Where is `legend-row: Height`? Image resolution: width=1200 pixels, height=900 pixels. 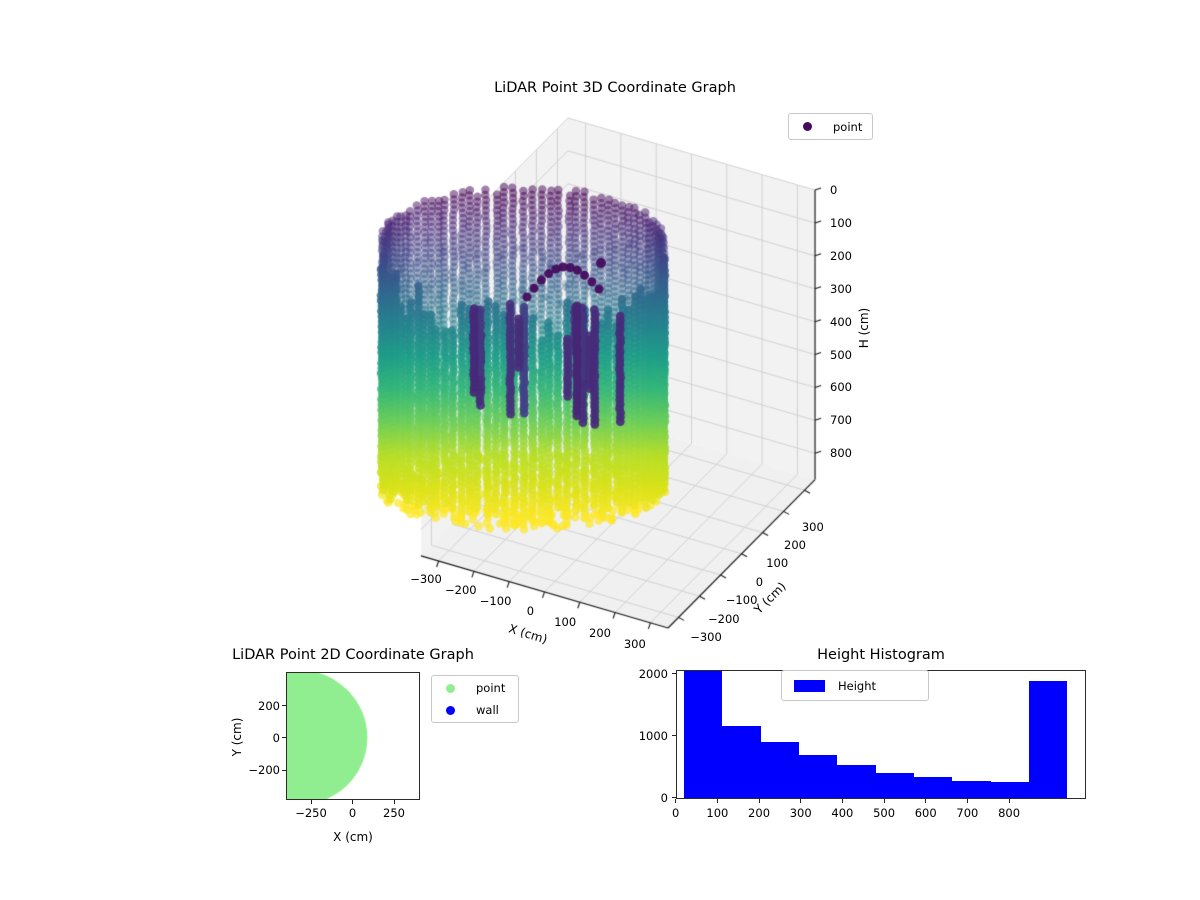 legend-row: Height is located at coordinates (855, 686).